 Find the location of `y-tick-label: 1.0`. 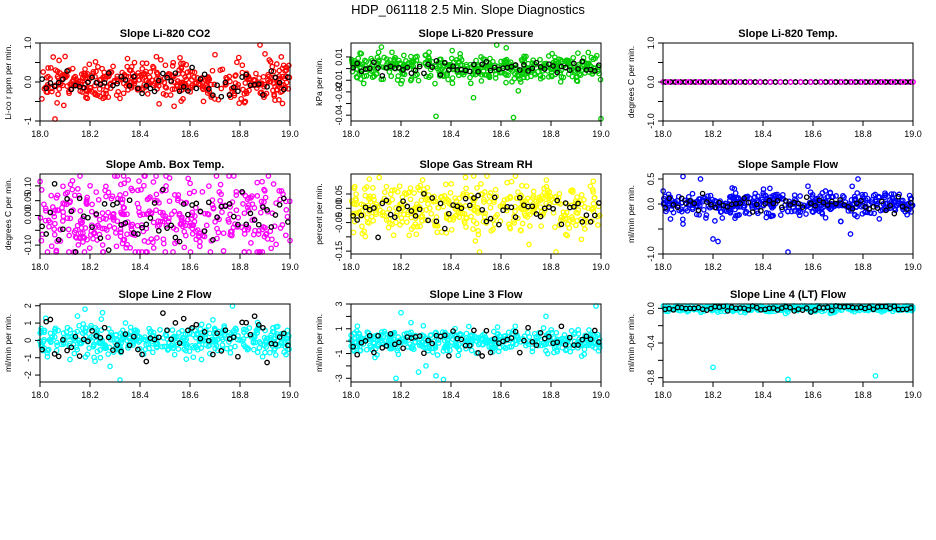

y-tick-label: 1.0 is located at coordinates (651, 43).